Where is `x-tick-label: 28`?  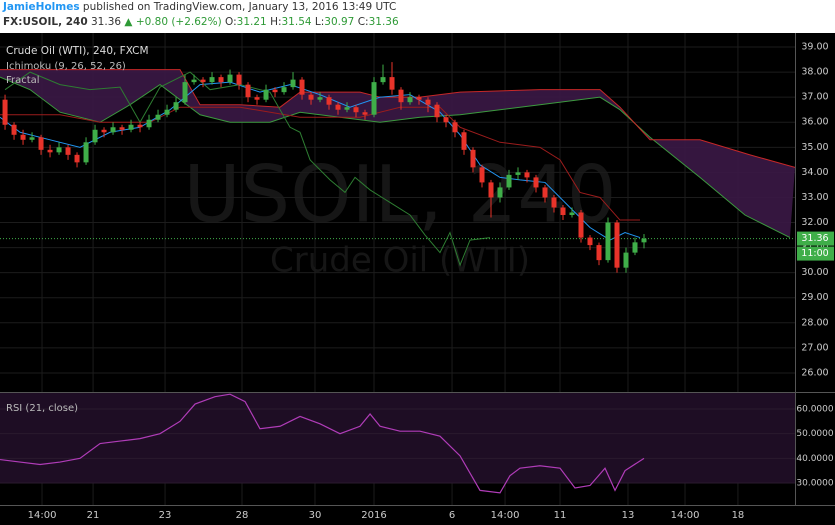
x-tick-label: 28 is located at coordinates (242, 515).